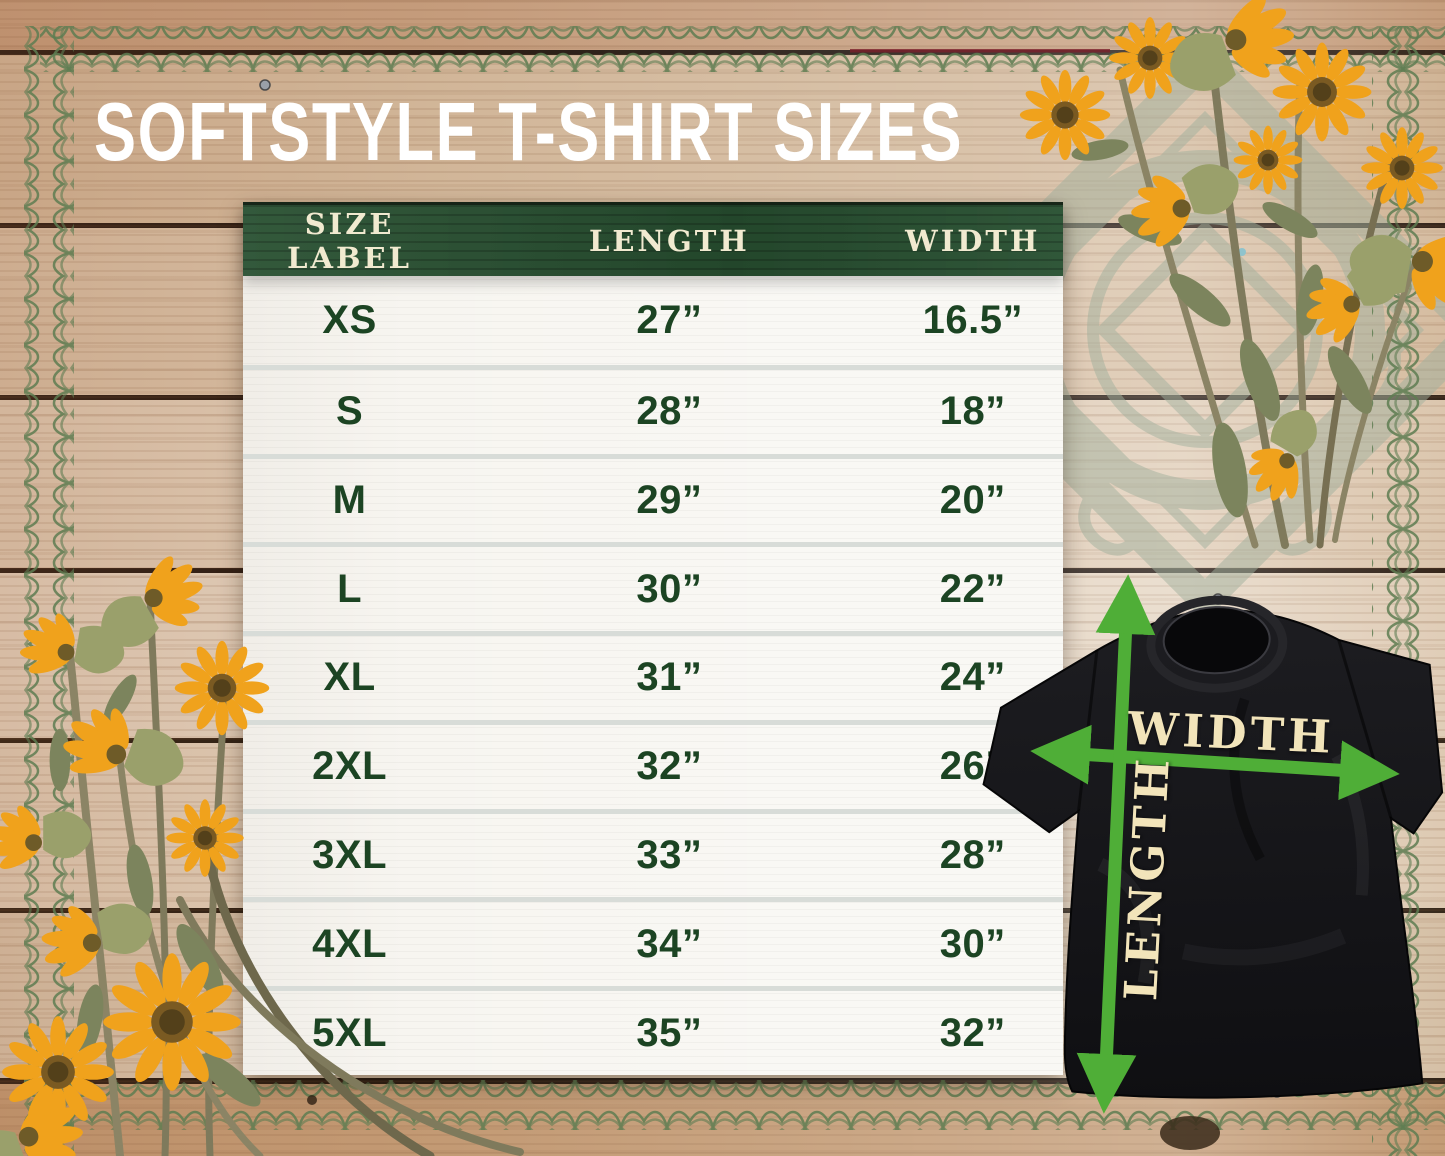 This screenshot has height=1156, width=1445. What do you see at coordinates (972, 411) in the screenshot?
I see `width-cell: 18”` at bounding box center [972, 411].